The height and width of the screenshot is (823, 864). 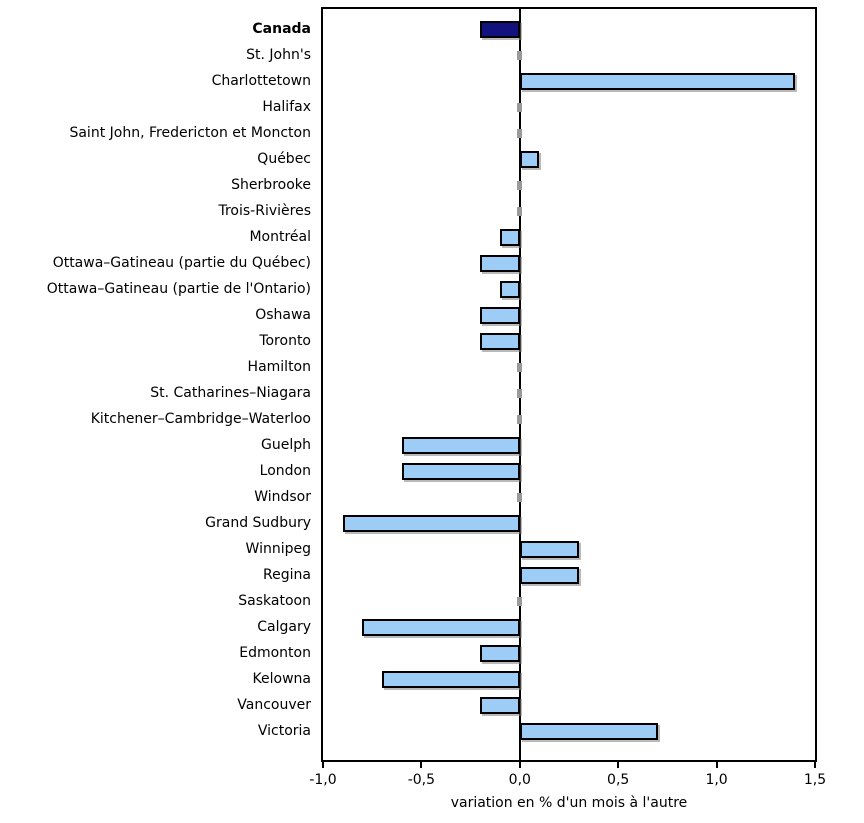 I want to click on x-tick-label: 1,5, so click(x=815, y=780).